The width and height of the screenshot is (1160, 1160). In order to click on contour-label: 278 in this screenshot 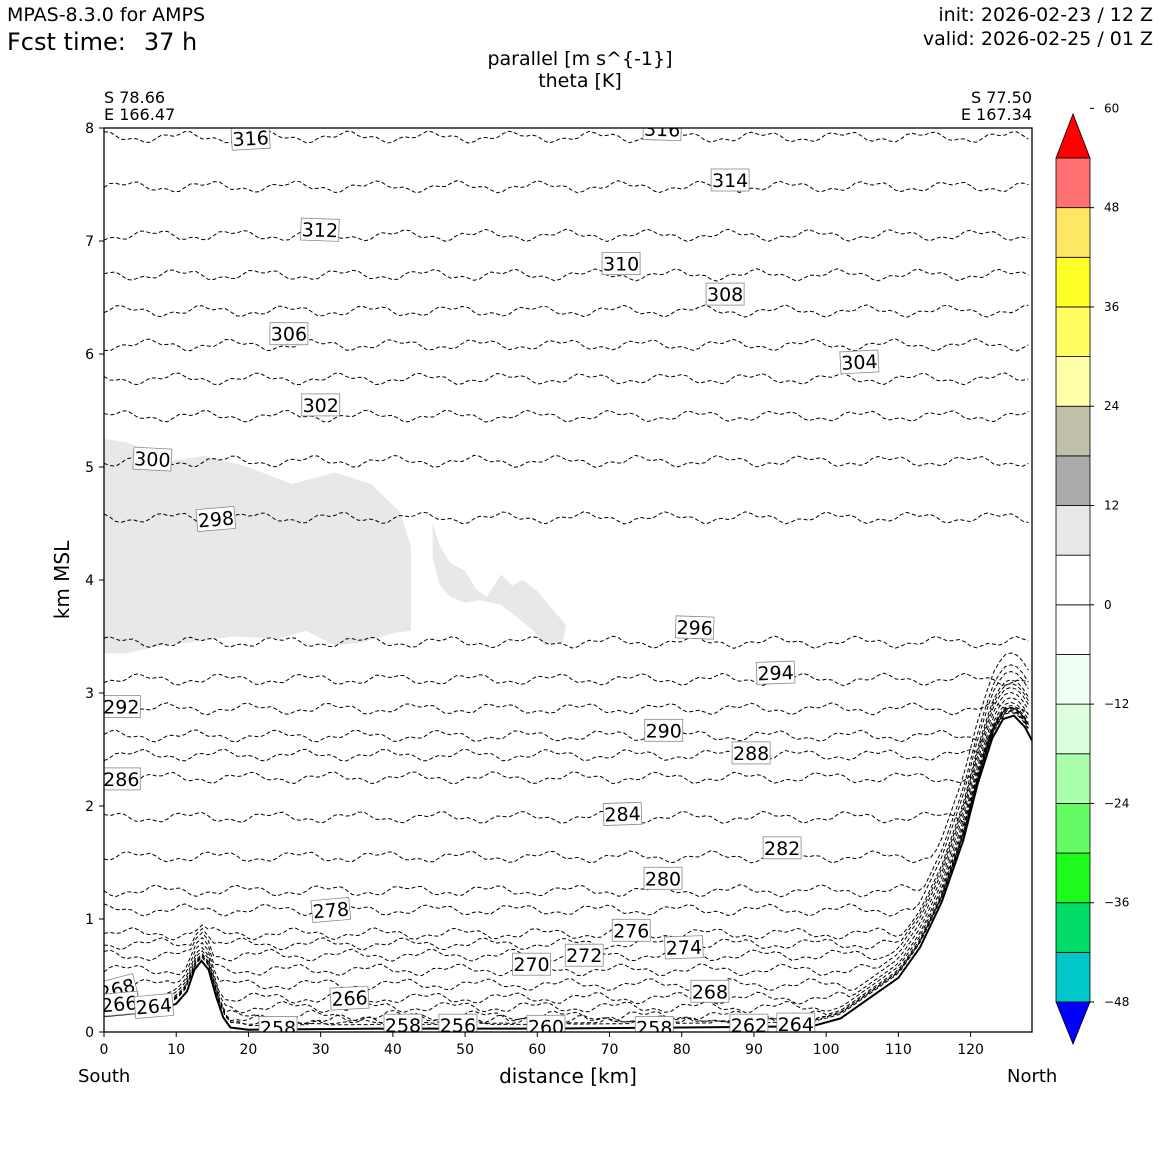, I will do `click(331, 910)`.